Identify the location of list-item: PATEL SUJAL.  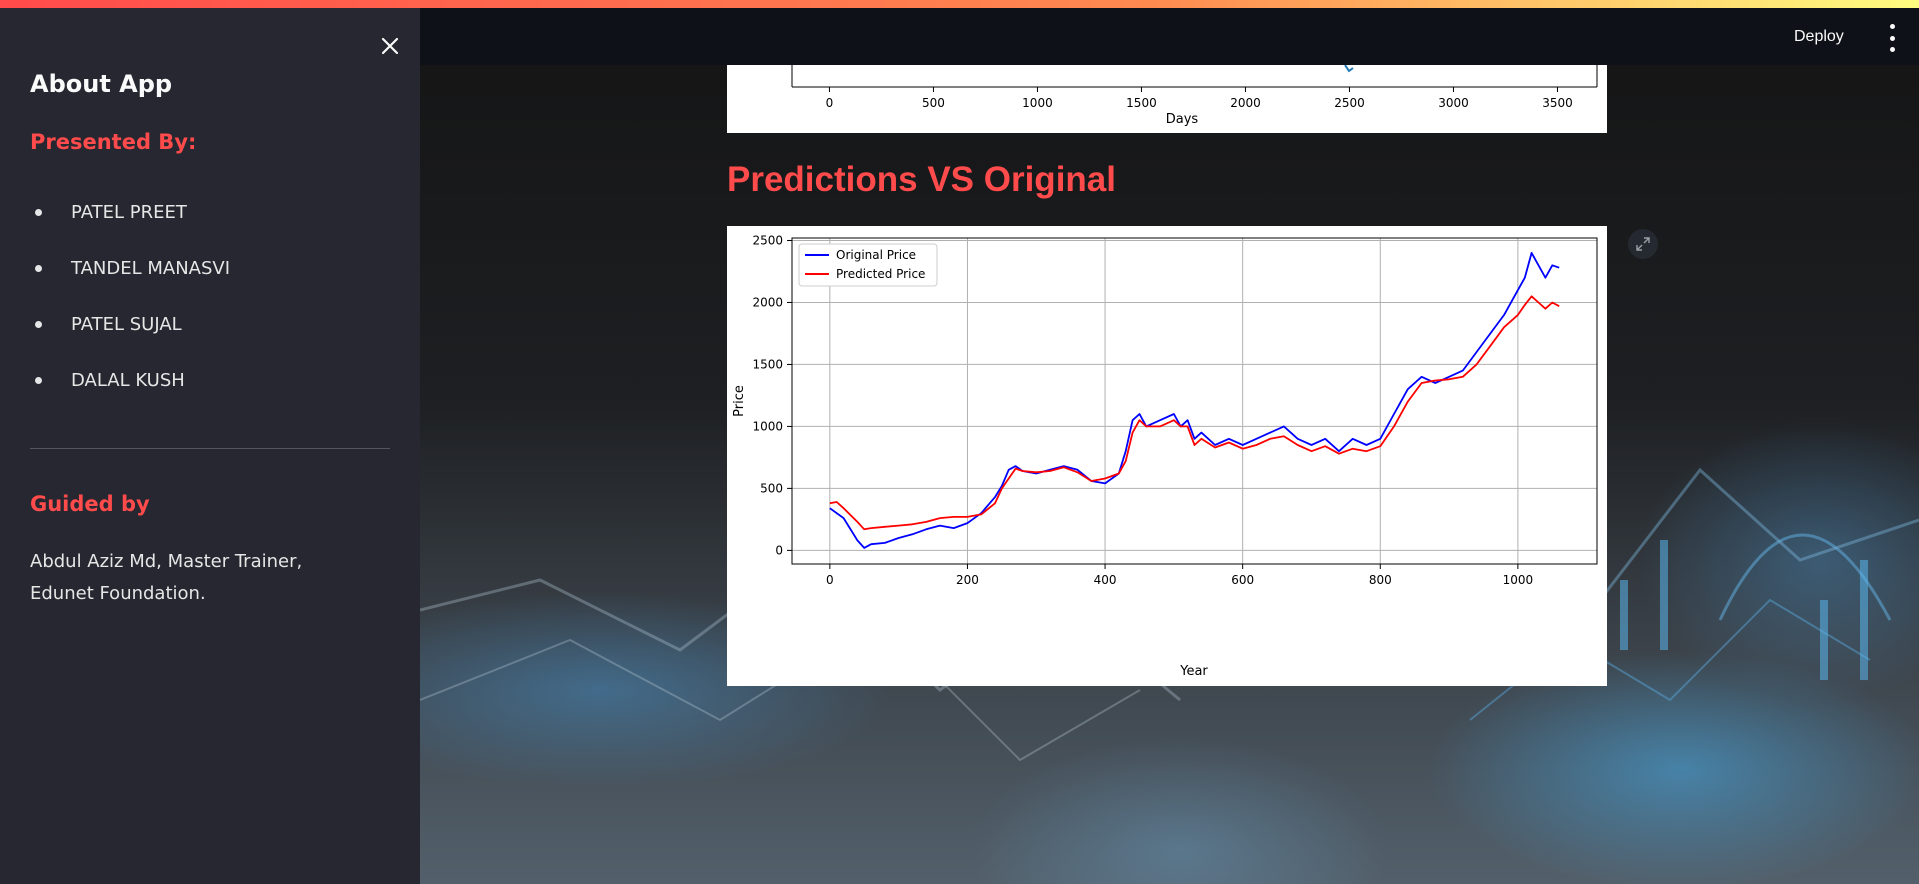
(130, 324).